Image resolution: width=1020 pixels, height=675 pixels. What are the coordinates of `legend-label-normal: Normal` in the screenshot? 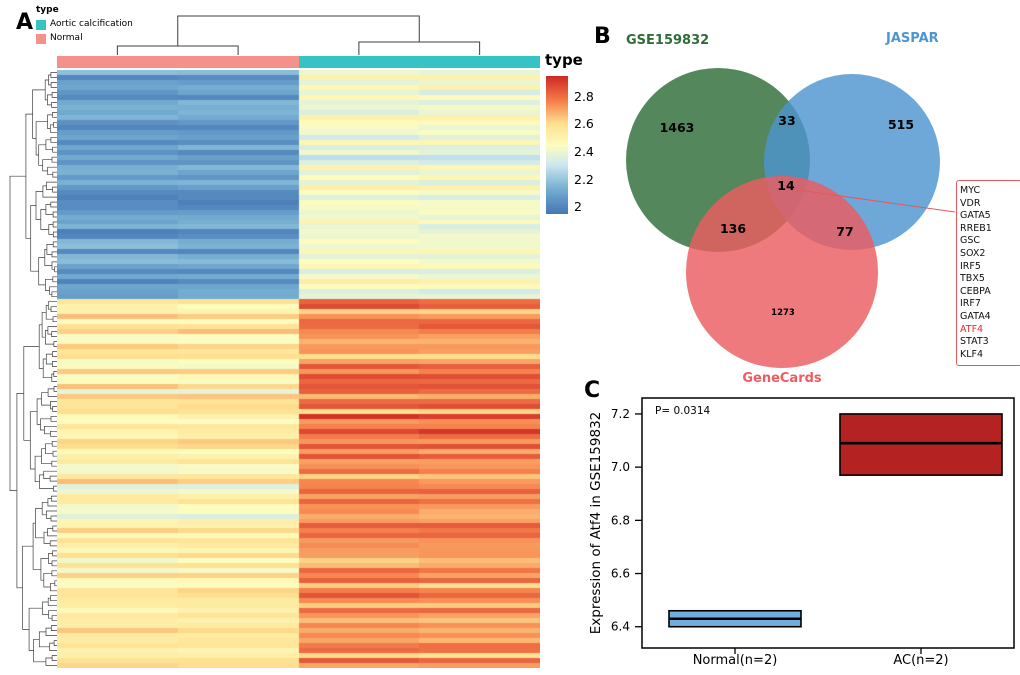 It's located at (66, 38).